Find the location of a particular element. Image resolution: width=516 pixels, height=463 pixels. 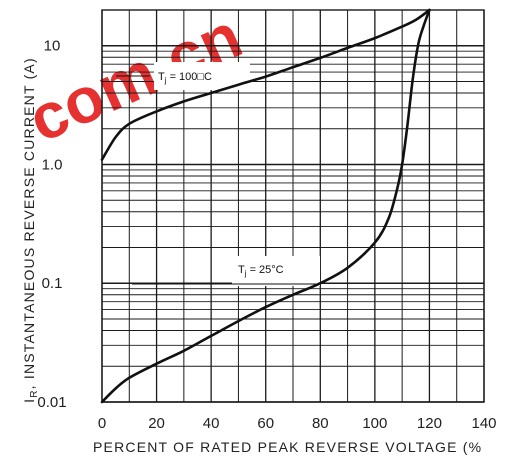

x-tick-label: 140 is located at coordinates (483, 423).